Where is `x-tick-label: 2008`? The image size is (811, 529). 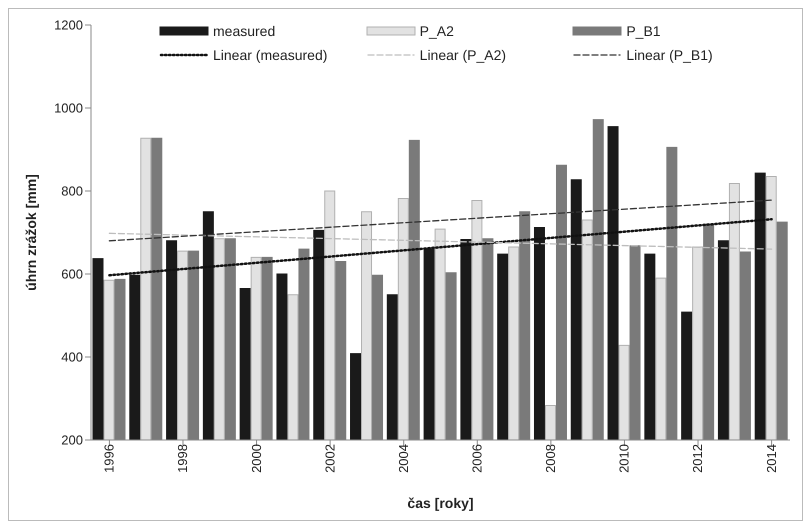 x-tick-label: 2008 is located at coordinates (550, 458).